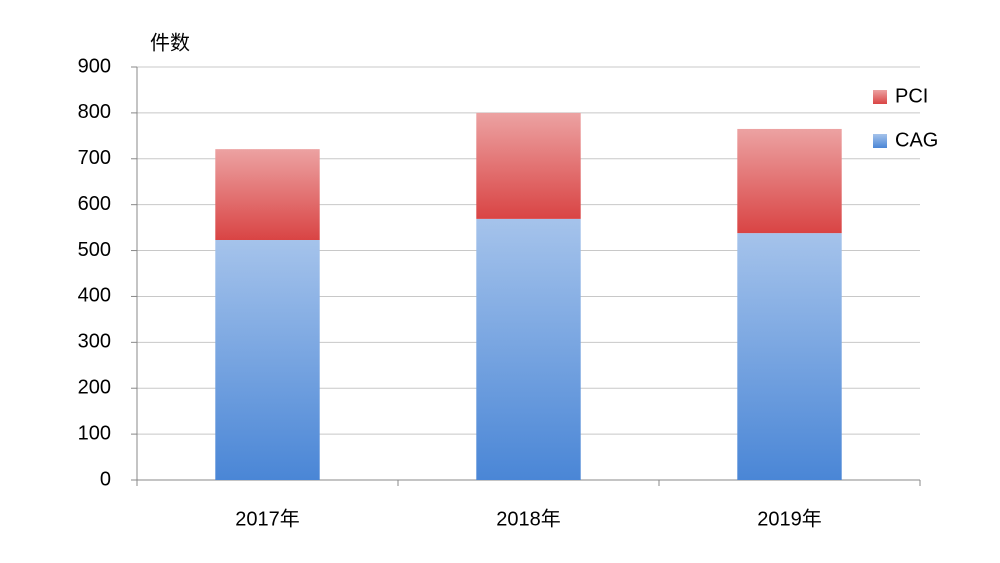 Image resolution: width=1000 pixels, height=563 pixels. I want to click on y-tick-label: 100, so click(94, 433).